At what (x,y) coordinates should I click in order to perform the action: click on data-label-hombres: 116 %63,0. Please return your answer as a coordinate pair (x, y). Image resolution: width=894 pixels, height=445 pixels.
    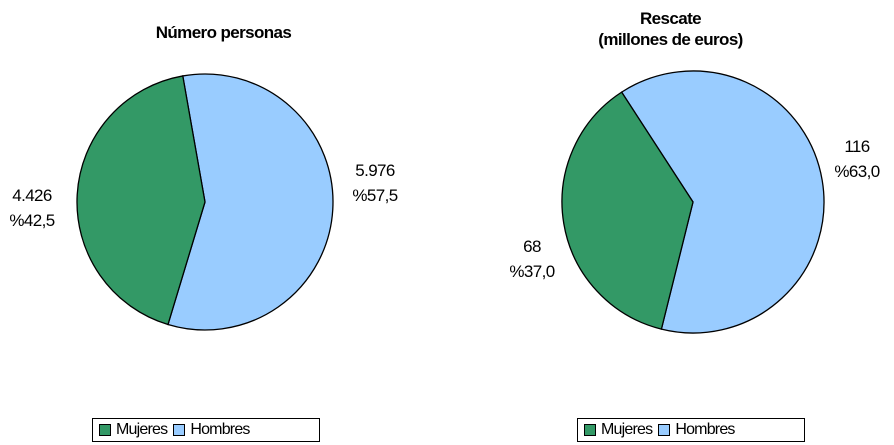
    Looking at the image, I should click on (857, 159).